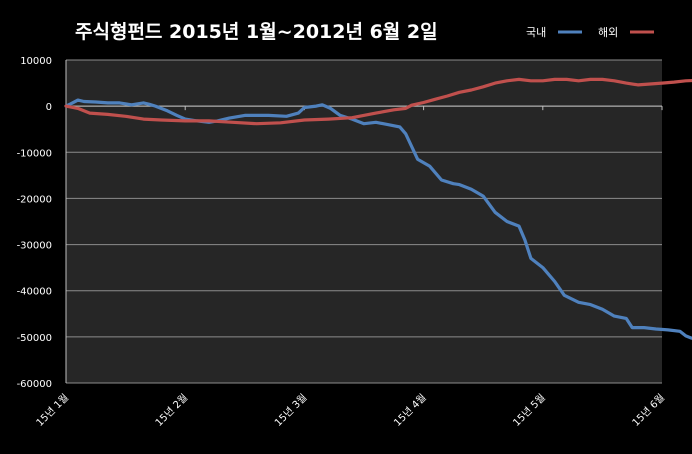 This screenshot has width=692, height=454. What do you see at coordinates (536, 32) in the screenshot?
I see `legend-label: 국내` at bounding box center [536, 32].